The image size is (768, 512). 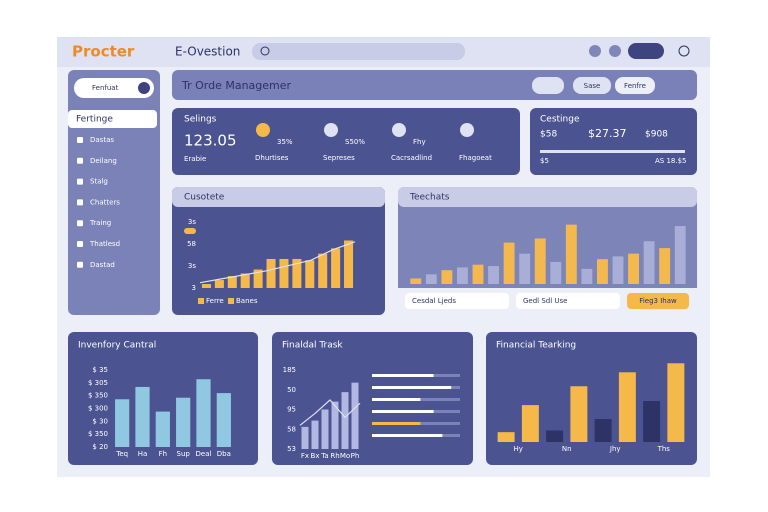 What do you see at coordinates (339, 158) in the screenshot?
I see `stat-label: Sepreses` at bounding box center [339, 158].